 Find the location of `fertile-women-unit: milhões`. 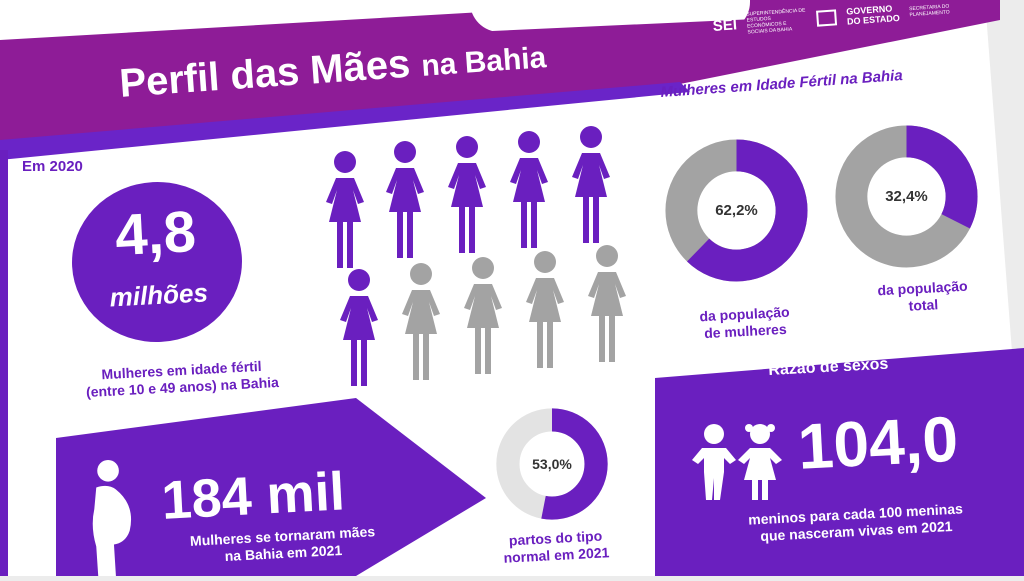

fertile-women-unit: milhões is located at coordinates (158, 295).